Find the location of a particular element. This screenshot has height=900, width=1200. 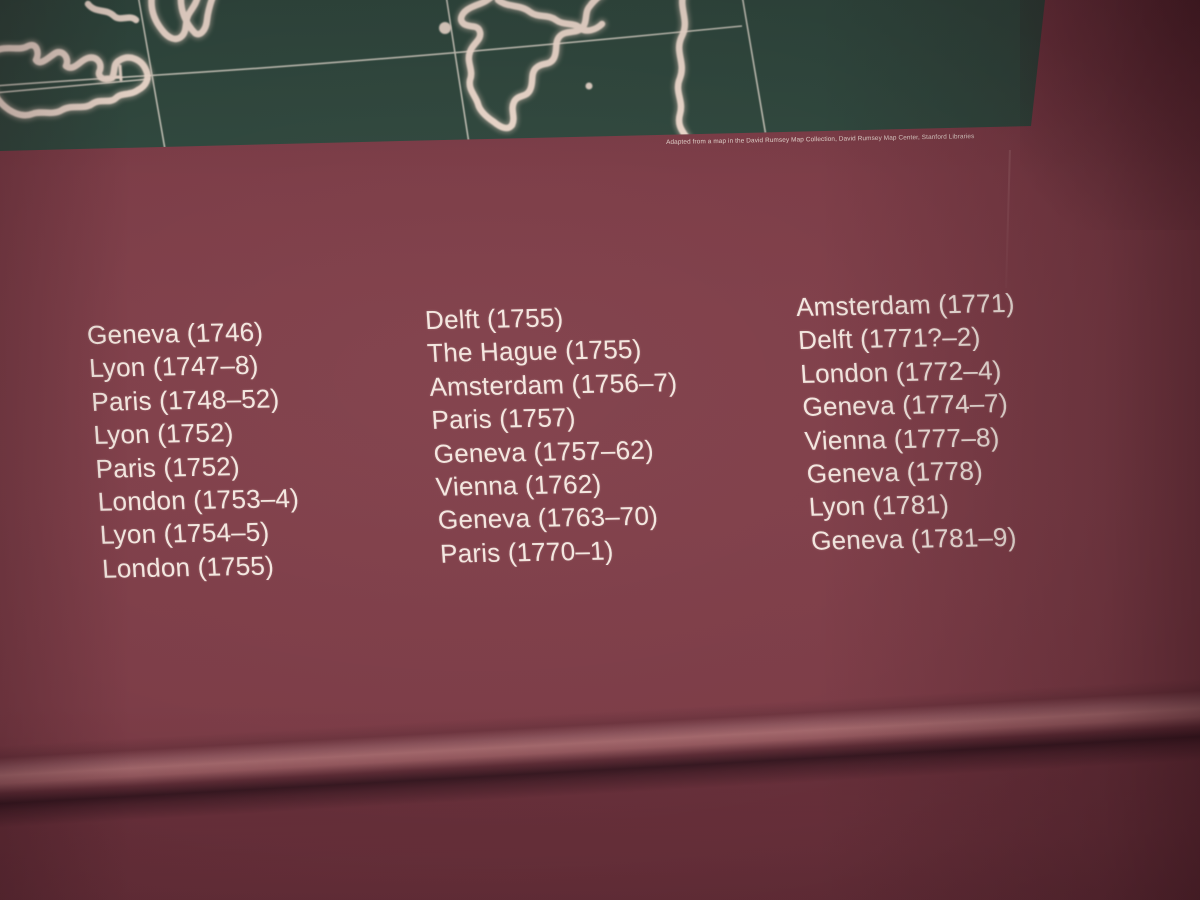

coastlines is located at coordinates (346, 73).